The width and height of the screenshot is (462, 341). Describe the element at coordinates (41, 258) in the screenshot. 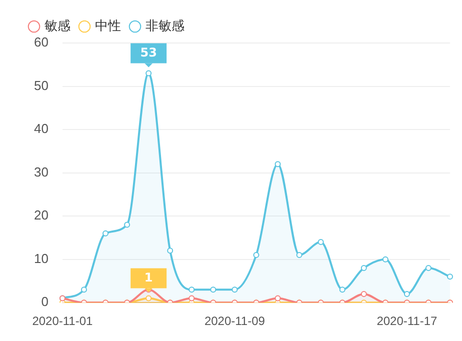

I see `y-tick-label: 10` at that location.